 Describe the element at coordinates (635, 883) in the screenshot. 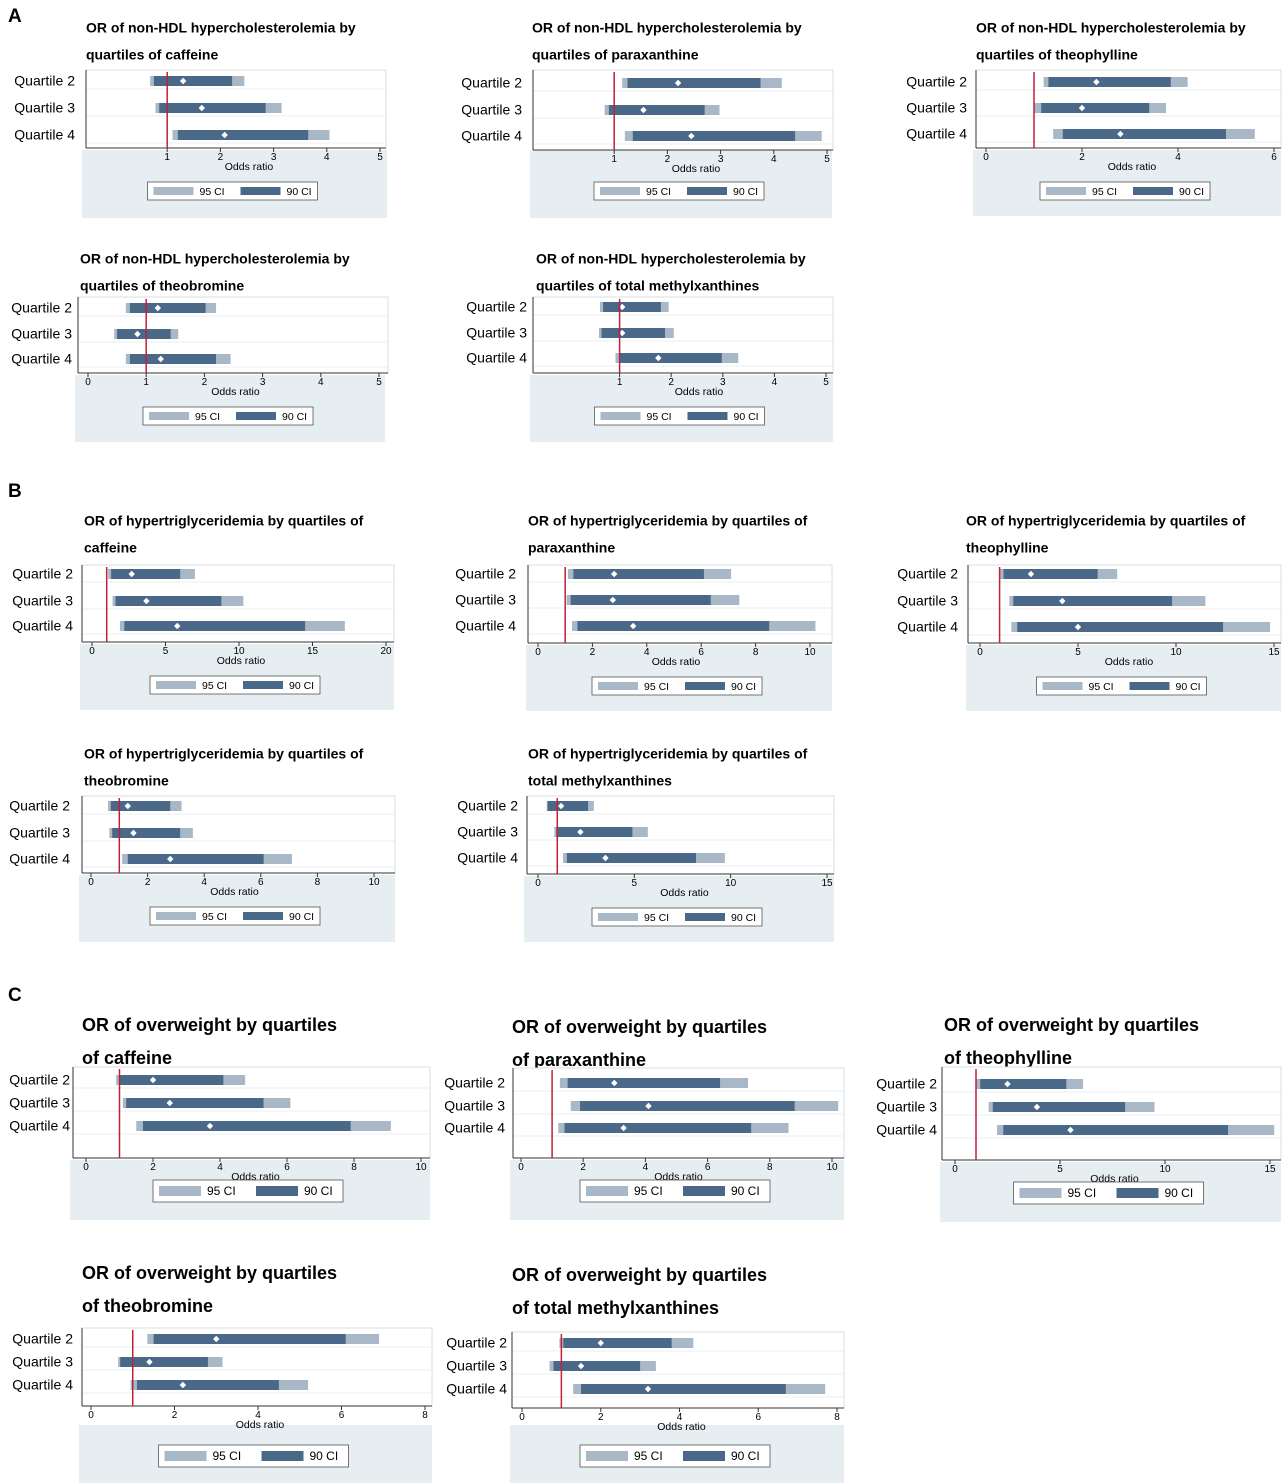

I see `x-tick-label: 5` at that location.